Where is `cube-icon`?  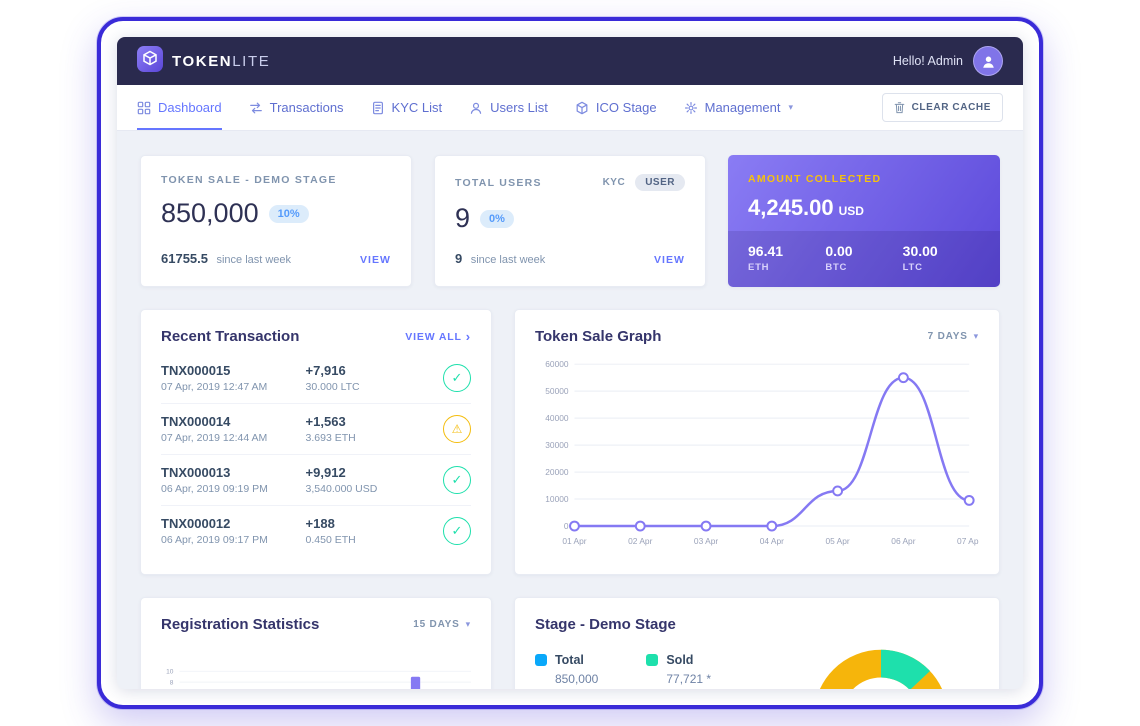
cube-icon is located at coordinates (582, 108).